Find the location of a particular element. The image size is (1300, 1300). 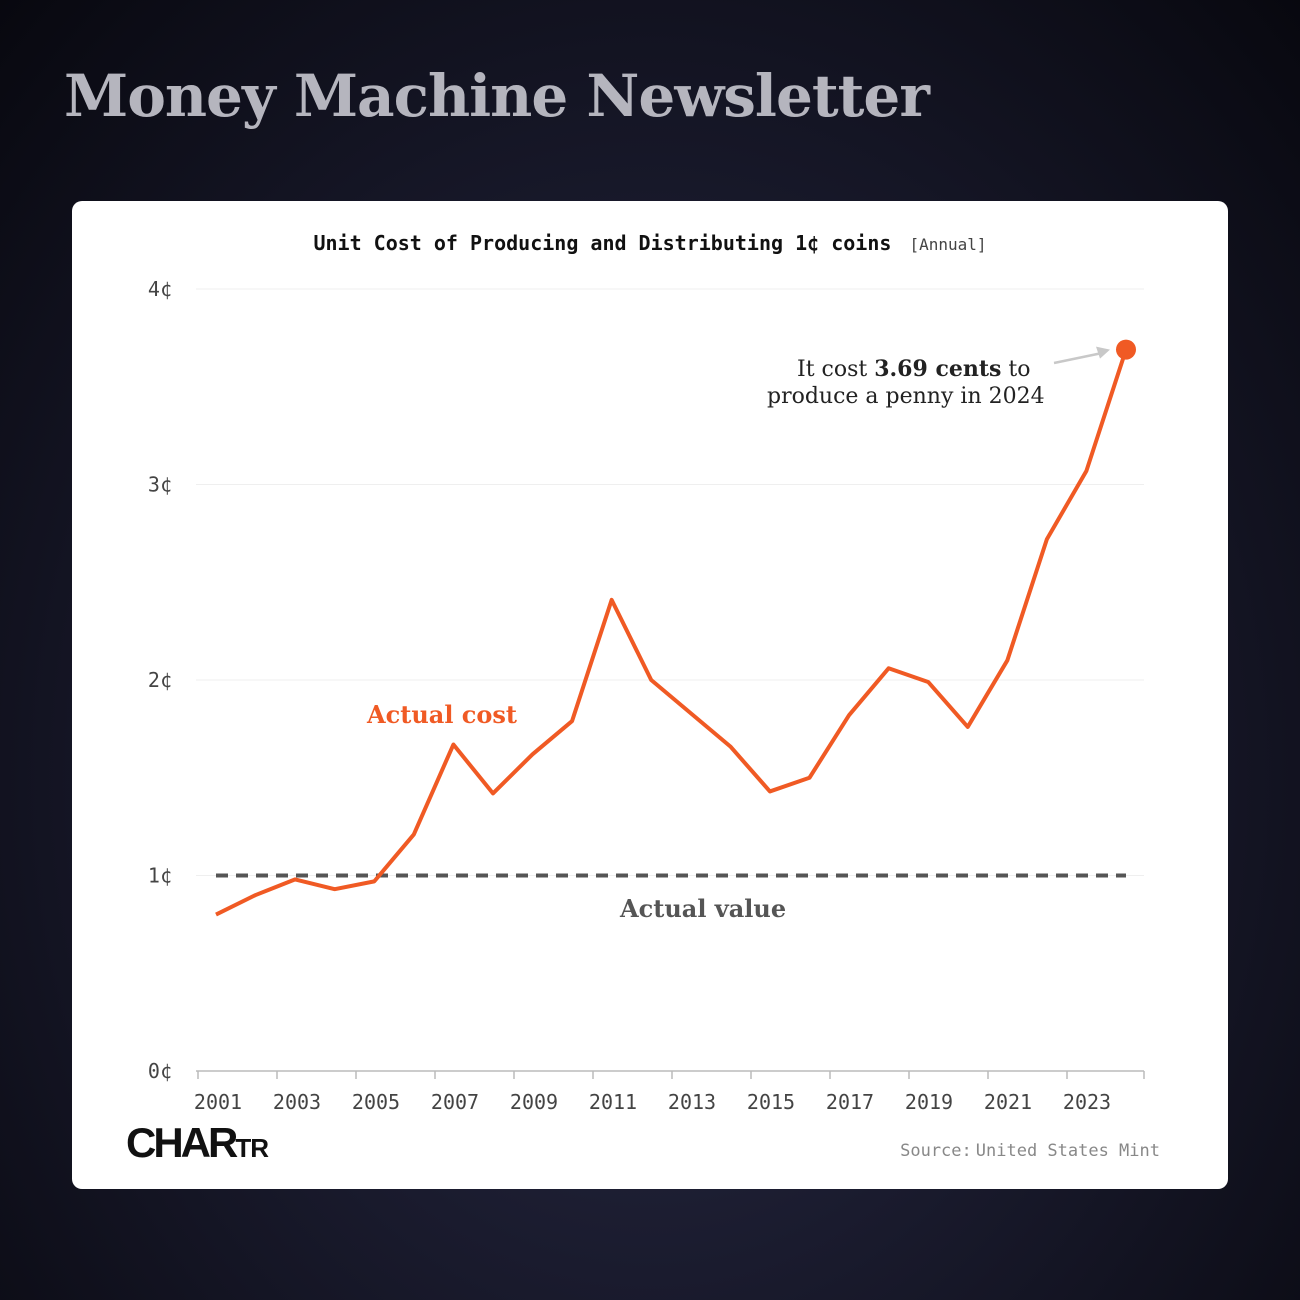

x-tick-label: 2011 is located at coordinates (613, 1102).